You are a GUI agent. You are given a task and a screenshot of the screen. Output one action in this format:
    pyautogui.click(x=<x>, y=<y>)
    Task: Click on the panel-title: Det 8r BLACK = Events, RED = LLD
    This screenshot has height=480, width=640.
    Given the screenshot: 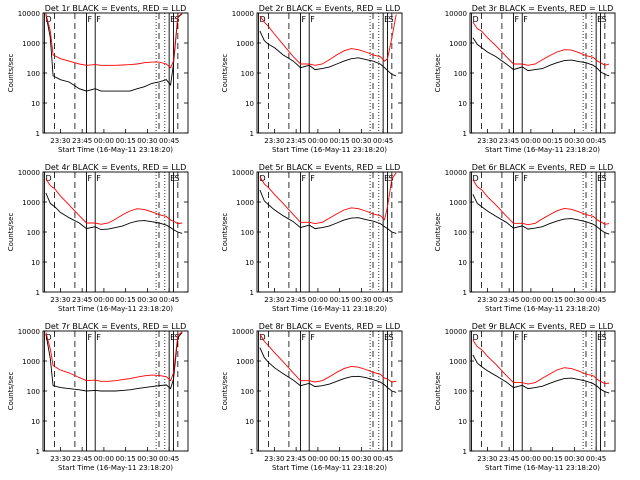 What is the action you would take?
    pyautogui.click(x=330, y=326)
    